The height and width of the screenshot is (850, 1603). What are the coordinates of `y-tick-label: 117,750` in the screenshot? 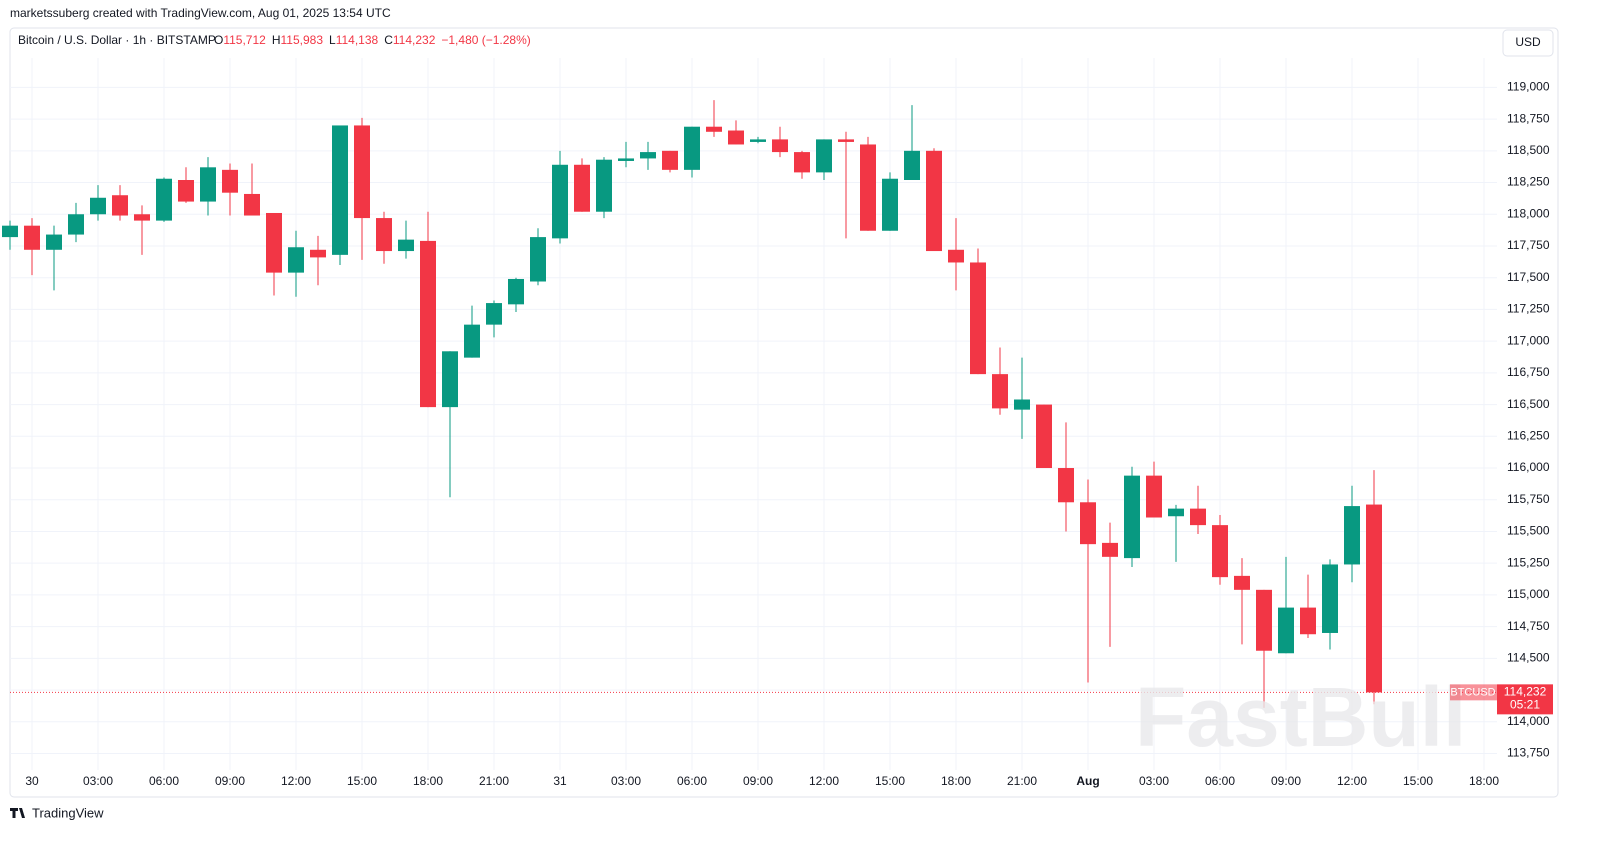 It's located at (1528, 245).